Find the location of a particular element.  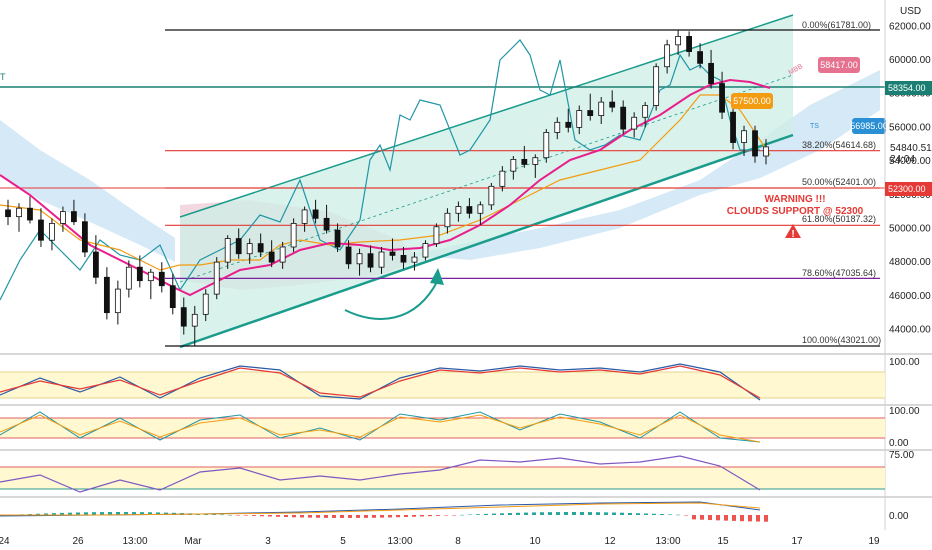

x-tick-label: 8 is located at coordinates (458, 541).